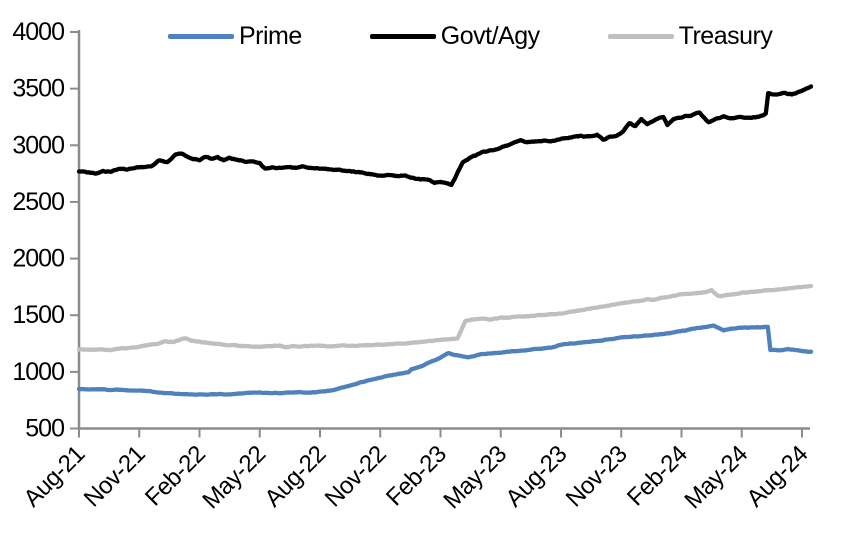 The image size is (852, 538). I want to click on legend-item-treasury: Treasury, so click(690, 36).